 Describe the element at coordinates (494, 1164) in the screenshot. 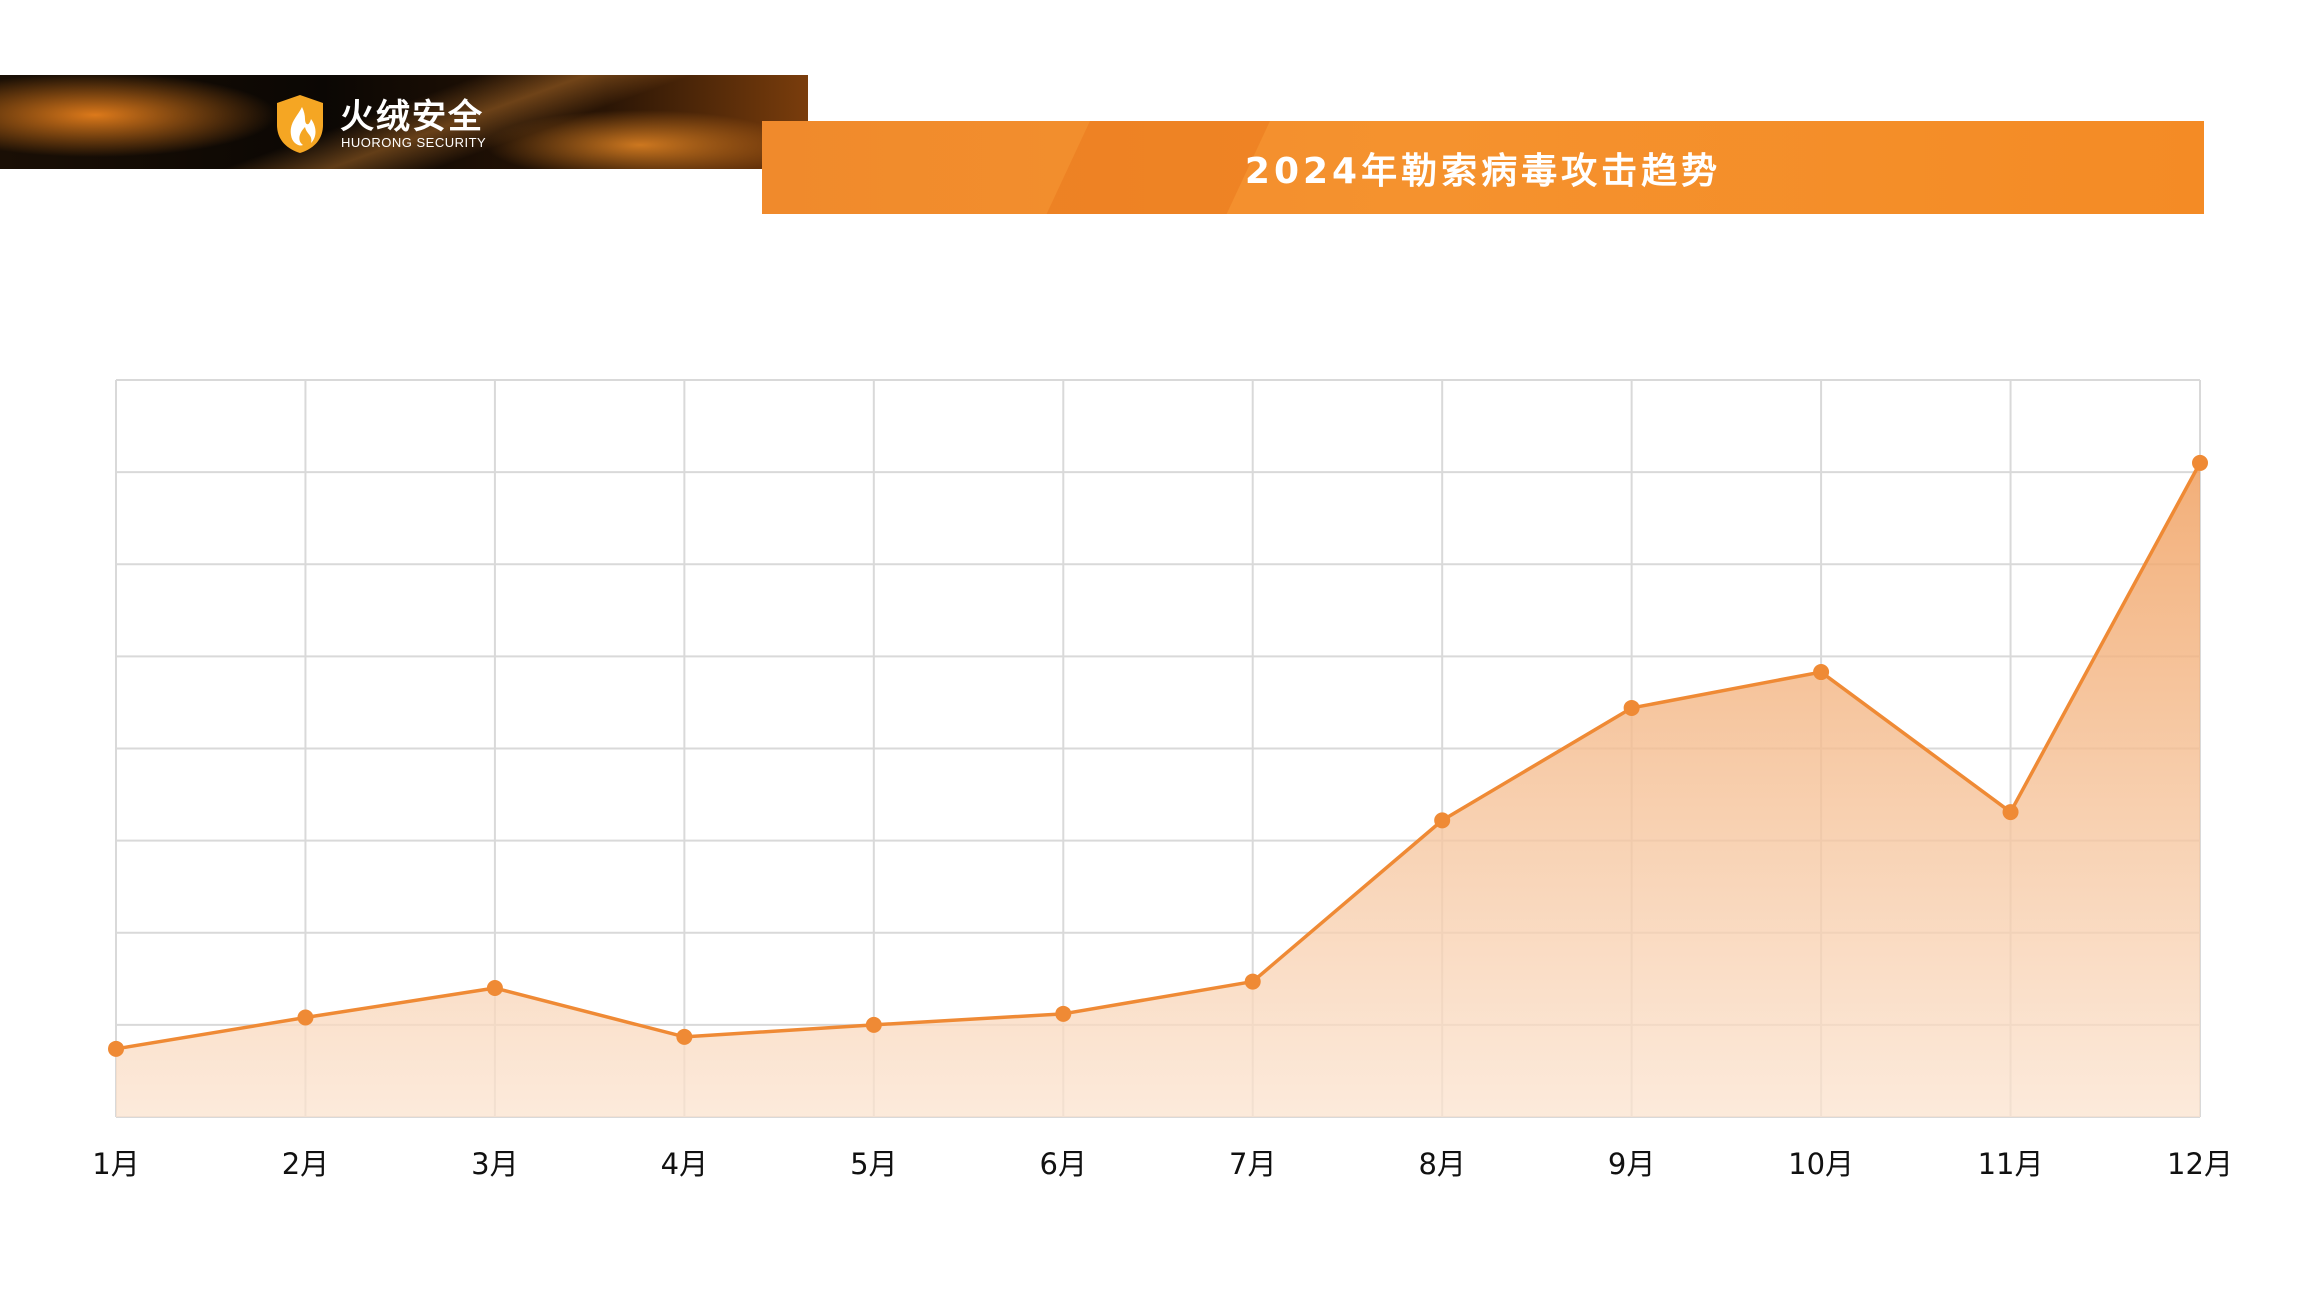

I see `x-tick-label: 3月` at that location.